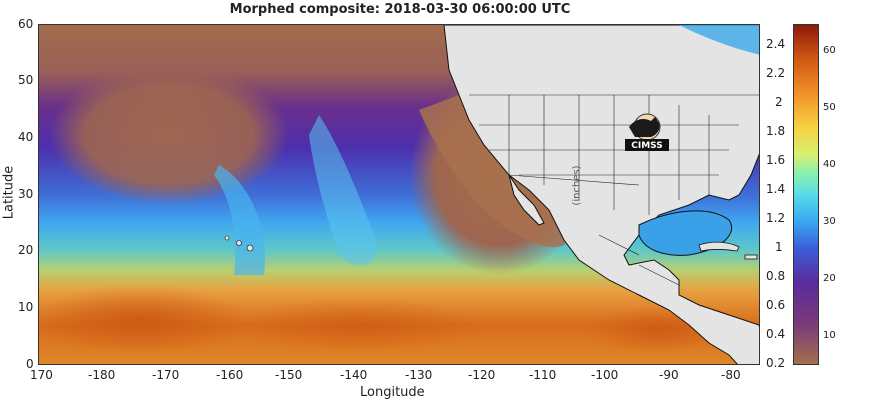 Image resolution: width=870 pixels, height=405 pixels. Describe the element at coordinates (829, 50) in the screenshot. I see `colorbar-right-tick-60: 60` at that location.